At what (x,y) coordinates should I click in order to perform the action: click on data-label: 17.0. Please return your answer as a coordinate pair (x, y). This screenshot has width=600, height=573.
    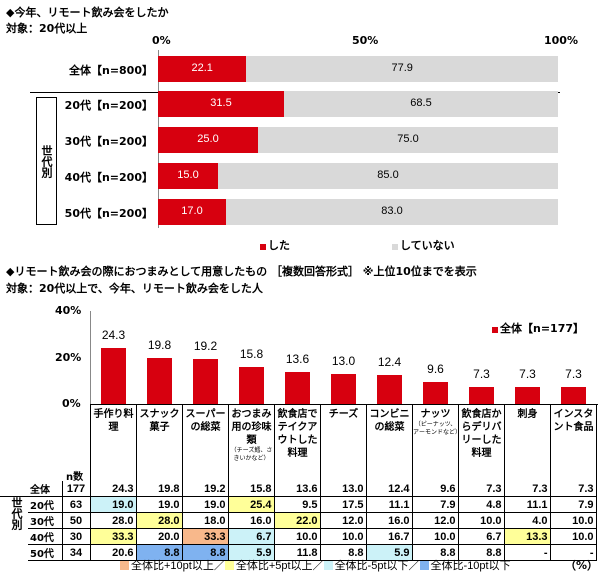
    Looking at the image, I should click on (192, 211).